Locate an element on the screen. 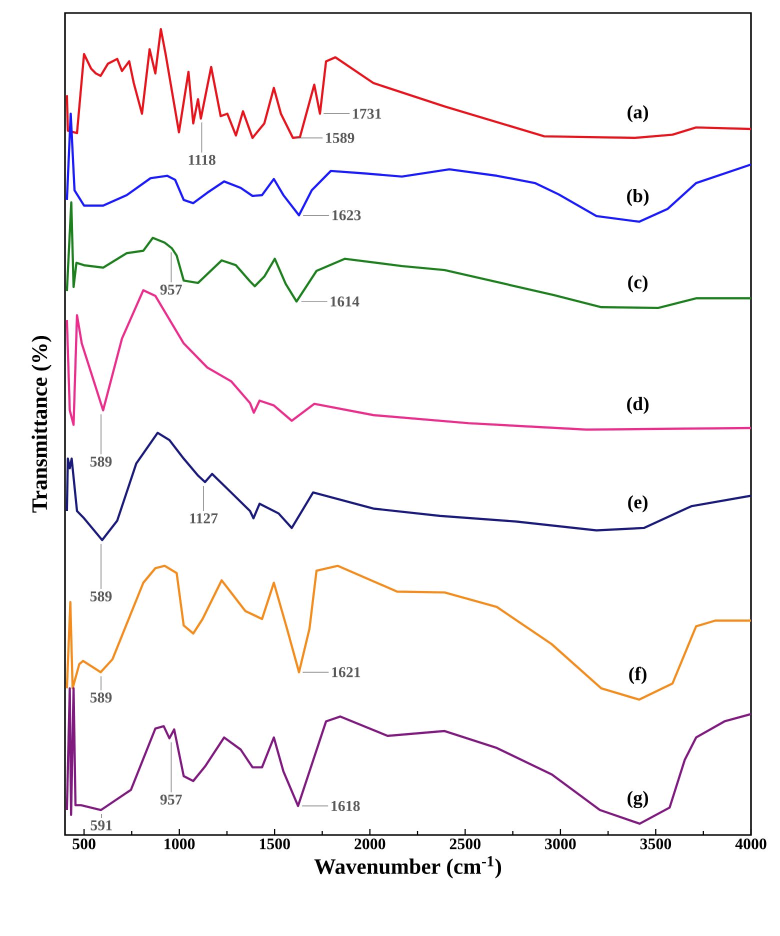 The image size is (780, 936). series-label: (e) is located at coordinates (638, 503).